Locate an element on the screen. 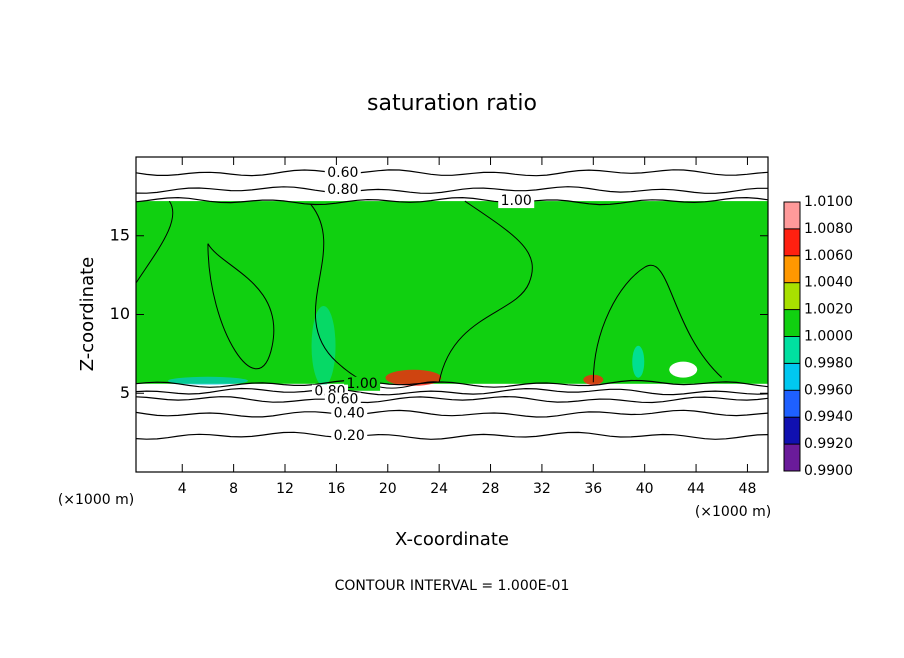 This screenshot has width=904, height=658. colorbar-tick-label: 0.9900 is located at coordinates (828, 471).